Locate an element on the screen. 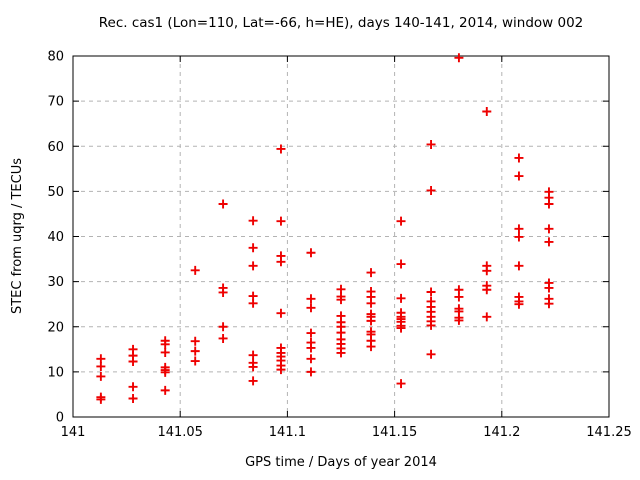 The width and height of the screenshot is (640, 480). y-tick-label: 60 is located at coordinates (55, 147).